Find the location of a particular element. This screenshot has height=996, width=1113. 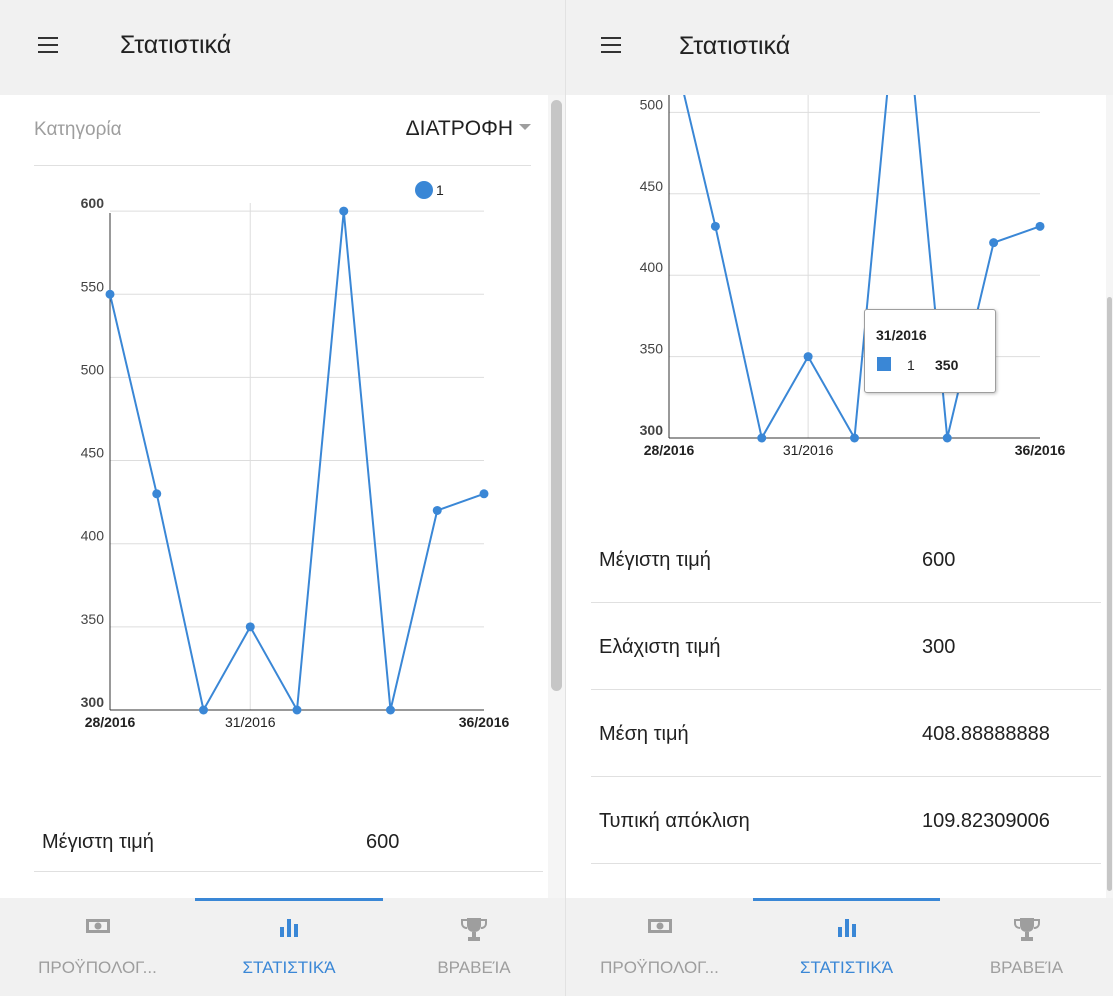

category-row: Κατηγορία ΔΙΑΤΡΟΦΗ is located at coordinates (282, 130).